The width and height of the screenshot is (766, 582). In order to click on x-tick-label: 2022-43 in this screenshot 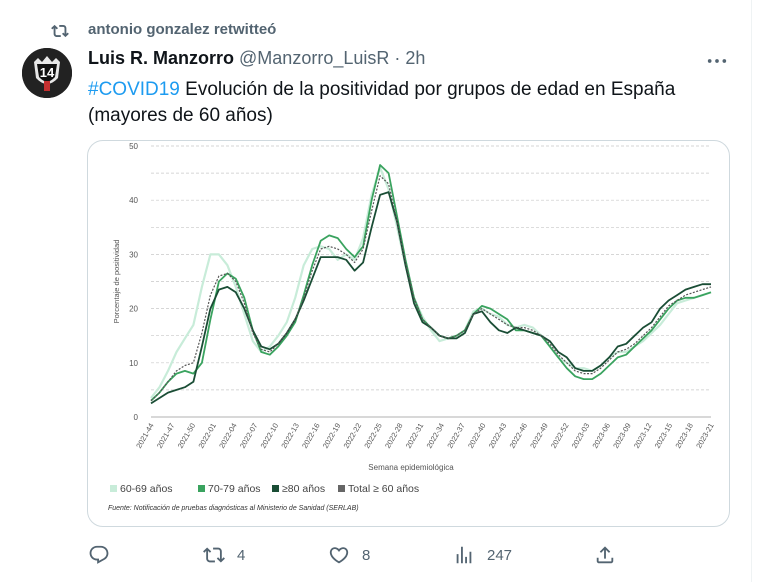, I will do `click(498, 436)`.